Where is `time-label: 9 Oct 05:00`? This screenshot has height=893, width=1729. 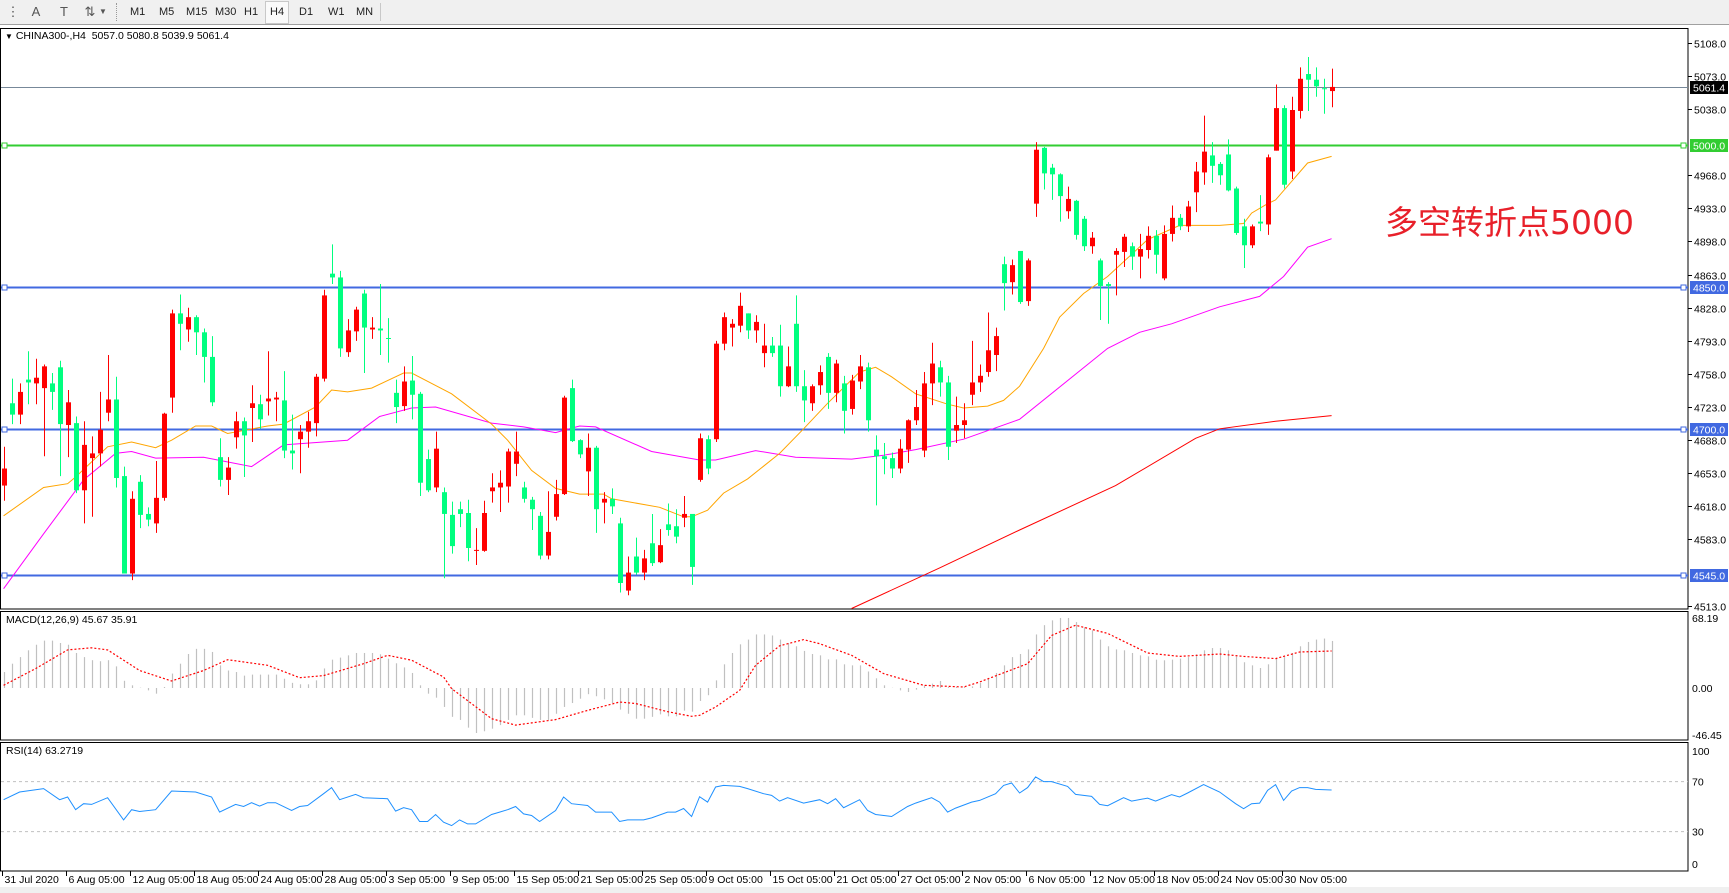 time-label: 9 Oct 05:00 is located at coordinates (736, 880).